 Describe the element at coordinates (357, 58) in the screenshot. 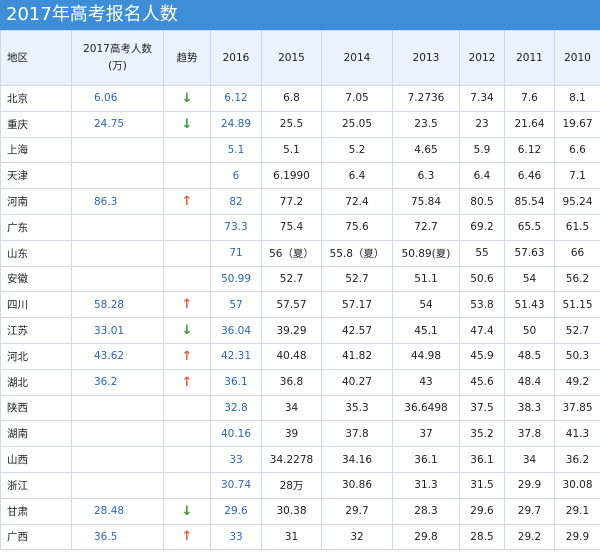

I see `column-header-year: 2014` at that location.